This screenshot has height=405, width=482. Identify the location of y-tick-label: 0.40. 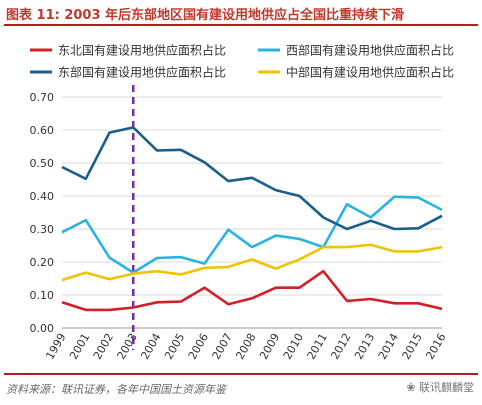
(42, 196).